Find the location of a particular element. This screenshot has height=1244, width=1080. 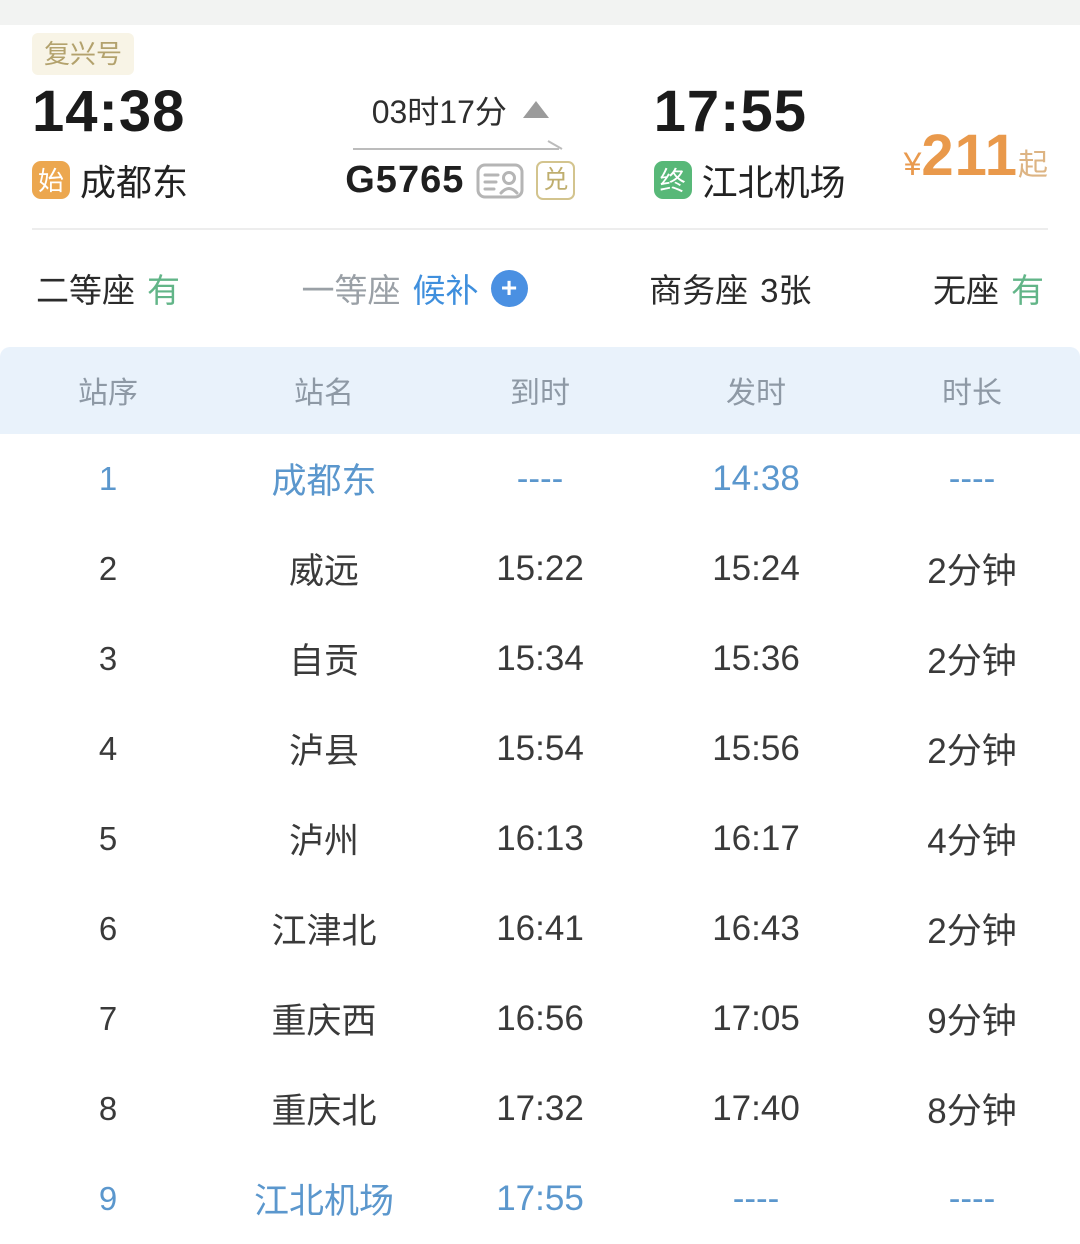

train-number: G5765 is located at coordinates (405, 180).